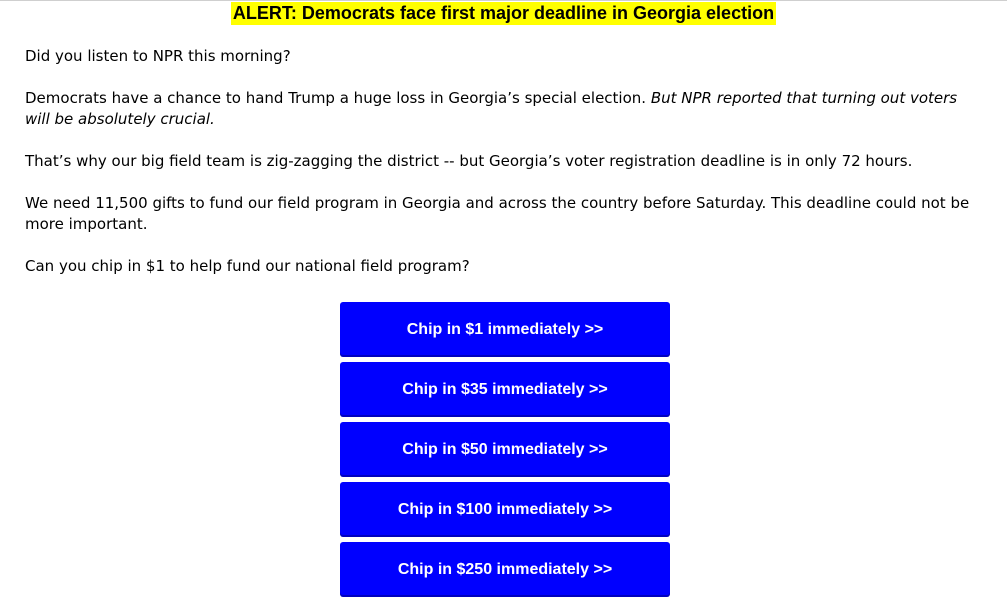 This screenshot has height=602, width=1007. Describe the element at coordinates (505, 329) in the screenshot. I see `donate-1-button: Chip in $1 immediately >>` at that location.